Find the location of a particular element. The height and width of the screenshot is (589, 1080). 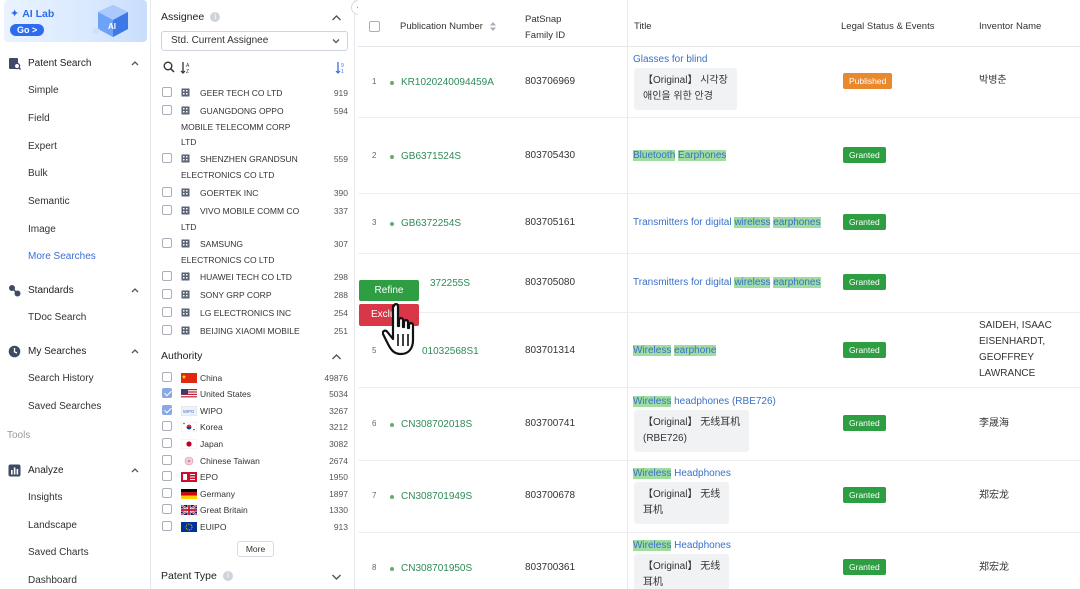

family-id: 803705430 is located at coordinates (550, 155).